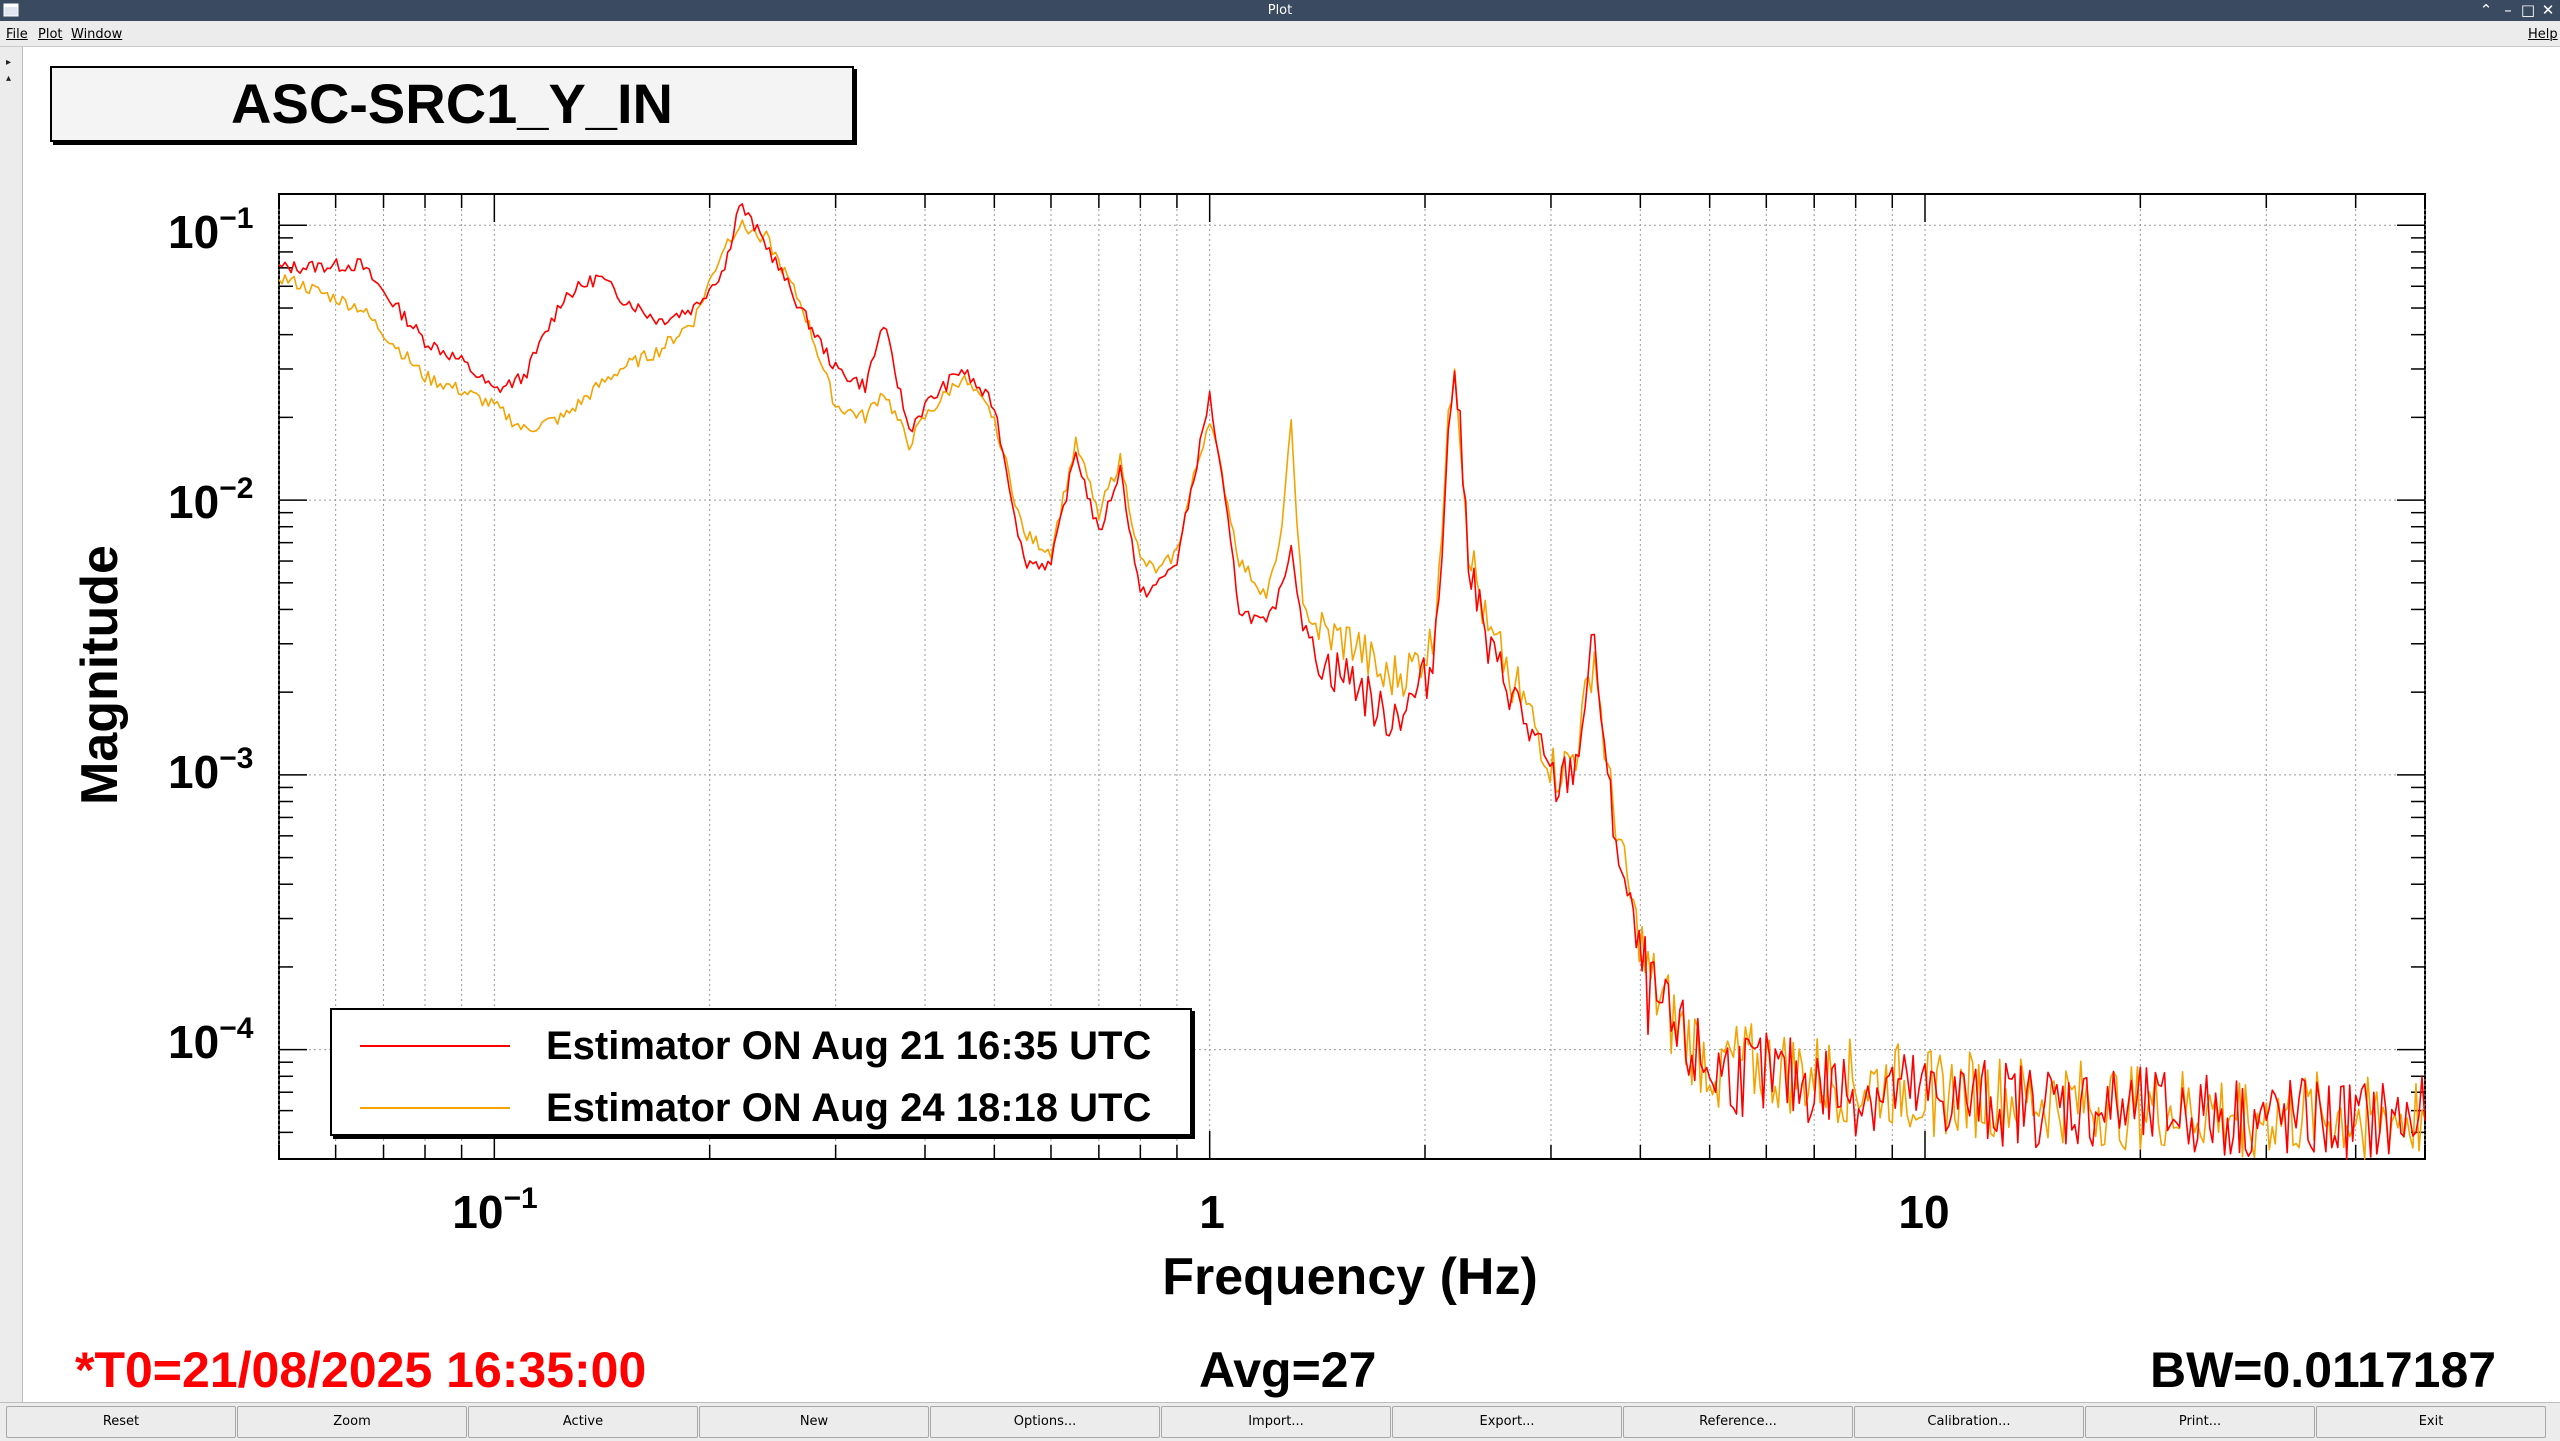  What do you see at coordinates (1288, 1370) in the screenshot?
I see `avg-label: Avg=27` at bounding box center [1288, 1370].